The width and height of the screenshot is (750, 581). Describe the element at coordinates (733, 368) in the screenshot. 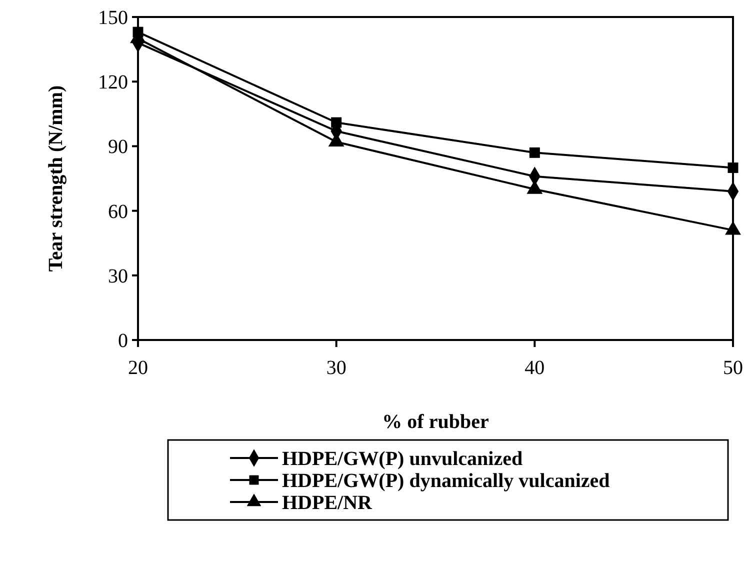

I see `x-tick-label: 50` at that location.